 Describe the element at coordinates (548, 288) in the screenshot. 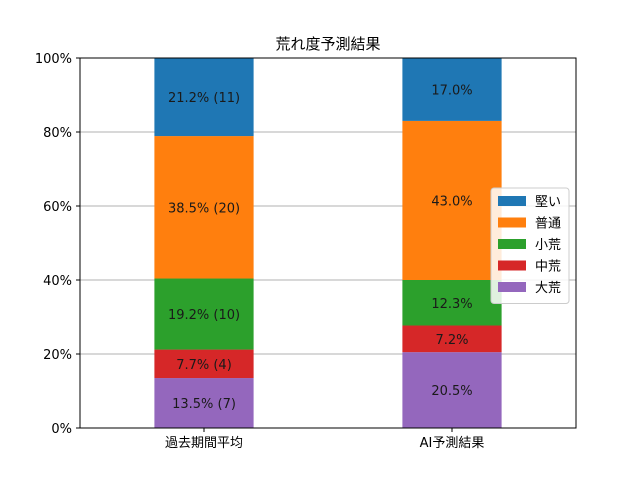

I see `legend-label: 大荒` at that location.